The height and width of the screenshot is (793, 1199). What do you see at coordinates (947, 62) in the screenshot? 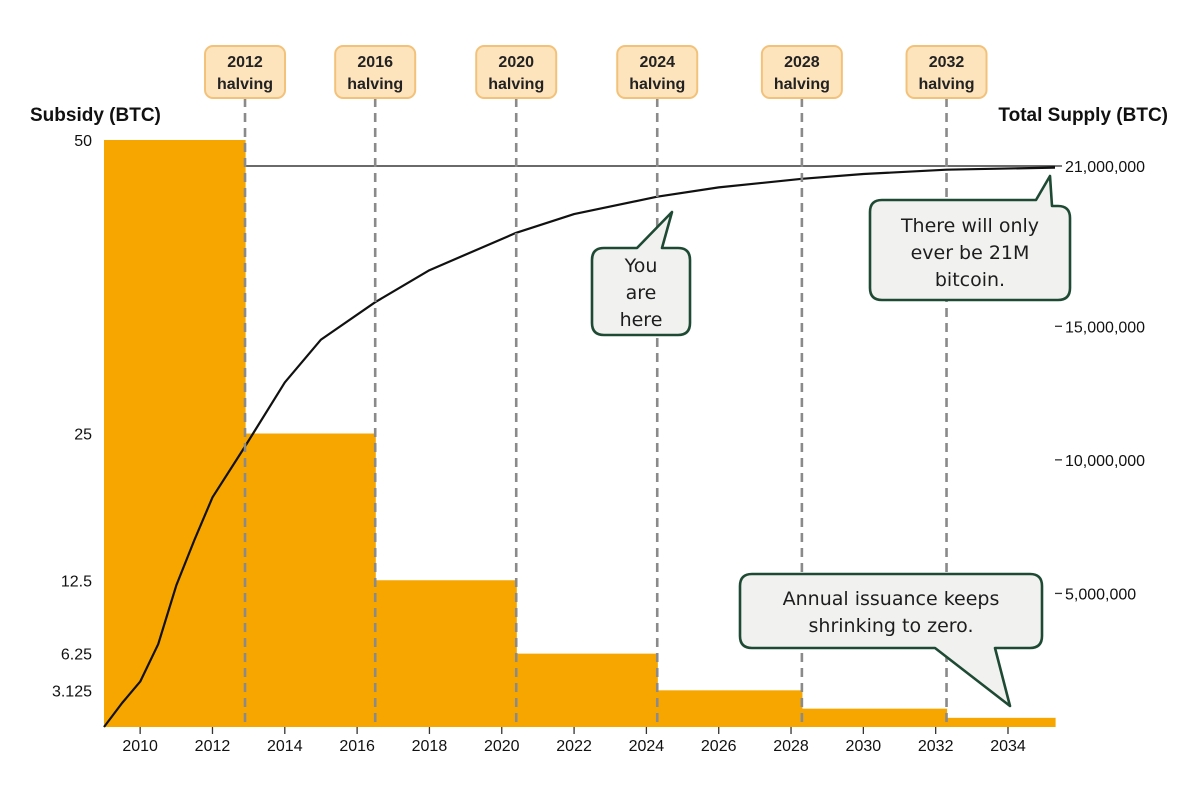
I see `halving-year-label: 2032` at bounding box center [947, 62].